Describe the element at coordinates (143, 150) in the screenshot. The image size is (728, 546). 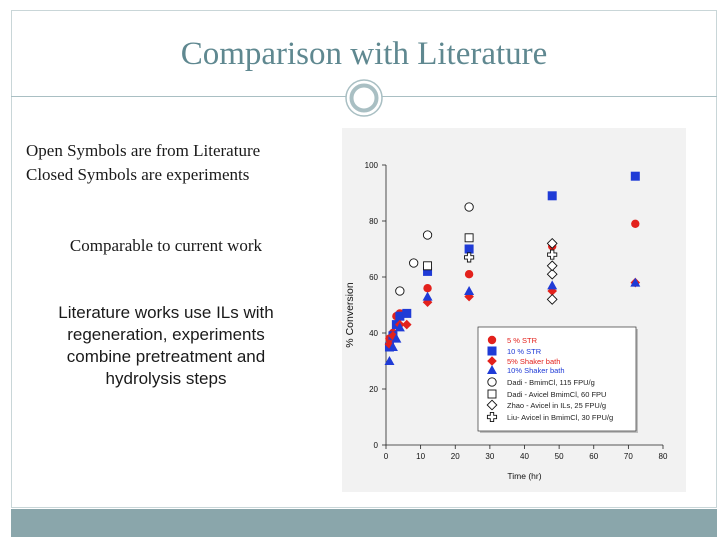
I see `open-symbols-note: Open Symbols are from Literature` at that location.